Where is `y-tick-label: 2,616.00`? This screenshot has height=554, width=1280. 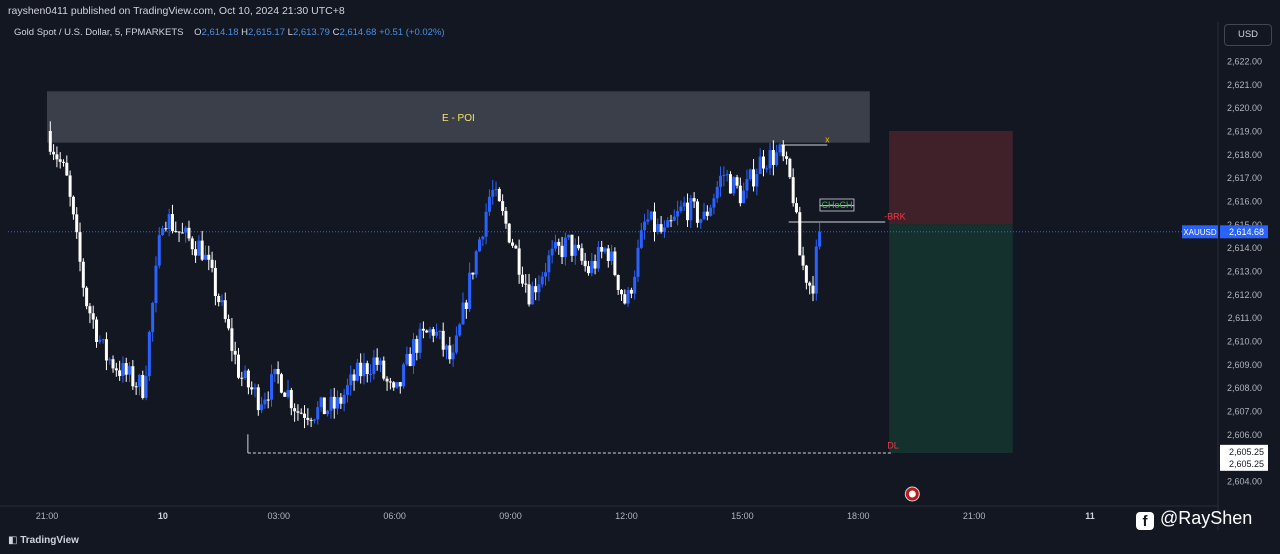 y-tick-label: 2,616.00 is located at coordinates (1244, 202).